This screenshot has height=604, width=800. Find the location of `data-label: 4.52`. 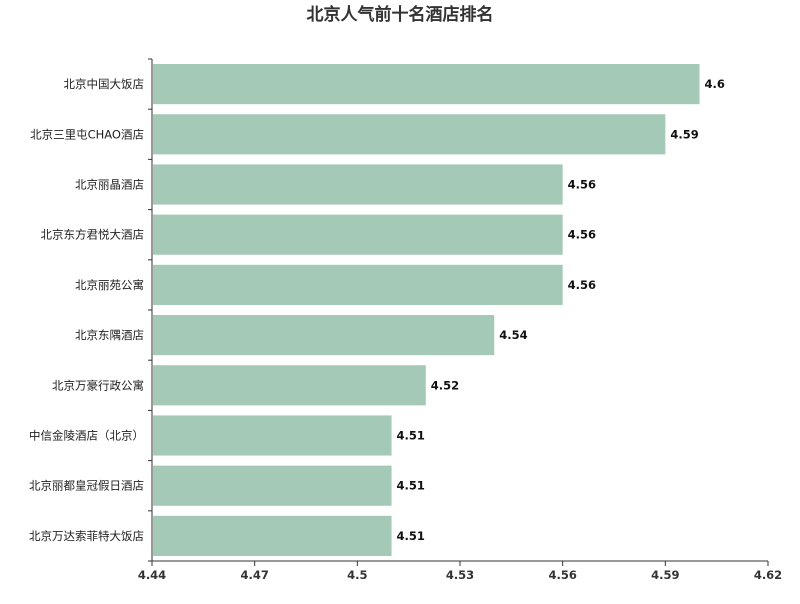

data-label: 4.52 is located at coordinates (445, 385).